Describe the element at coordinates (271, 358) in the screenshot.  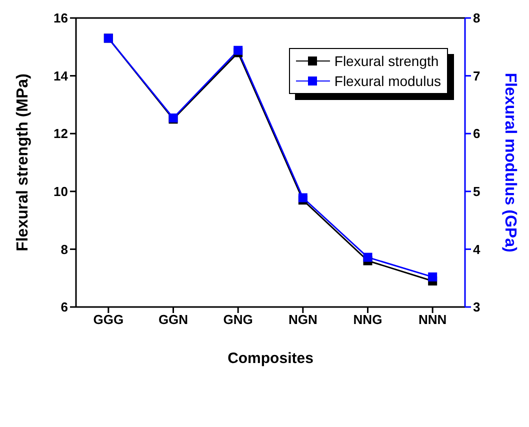
I see `x-axis-title: Composites` at that location.